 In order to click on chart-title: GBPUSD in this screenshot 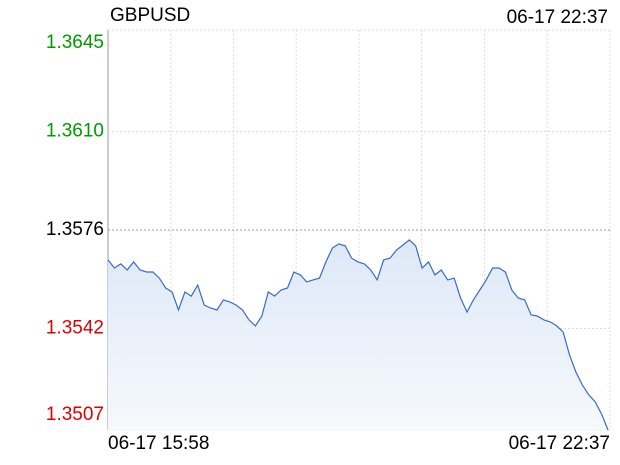, I will do `click(150, 15)`.